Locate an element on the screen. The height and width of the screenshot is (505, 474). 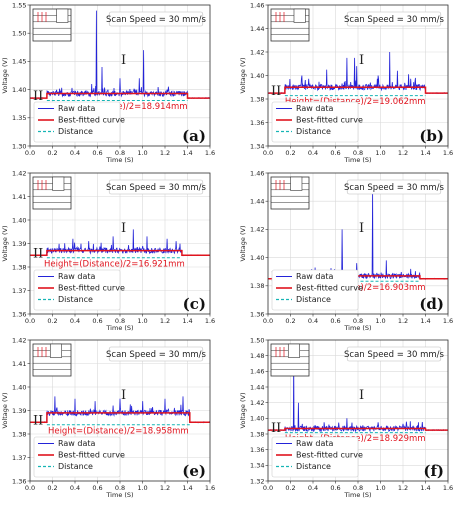
panel-label: (e) is located at coordinates (194, 471).